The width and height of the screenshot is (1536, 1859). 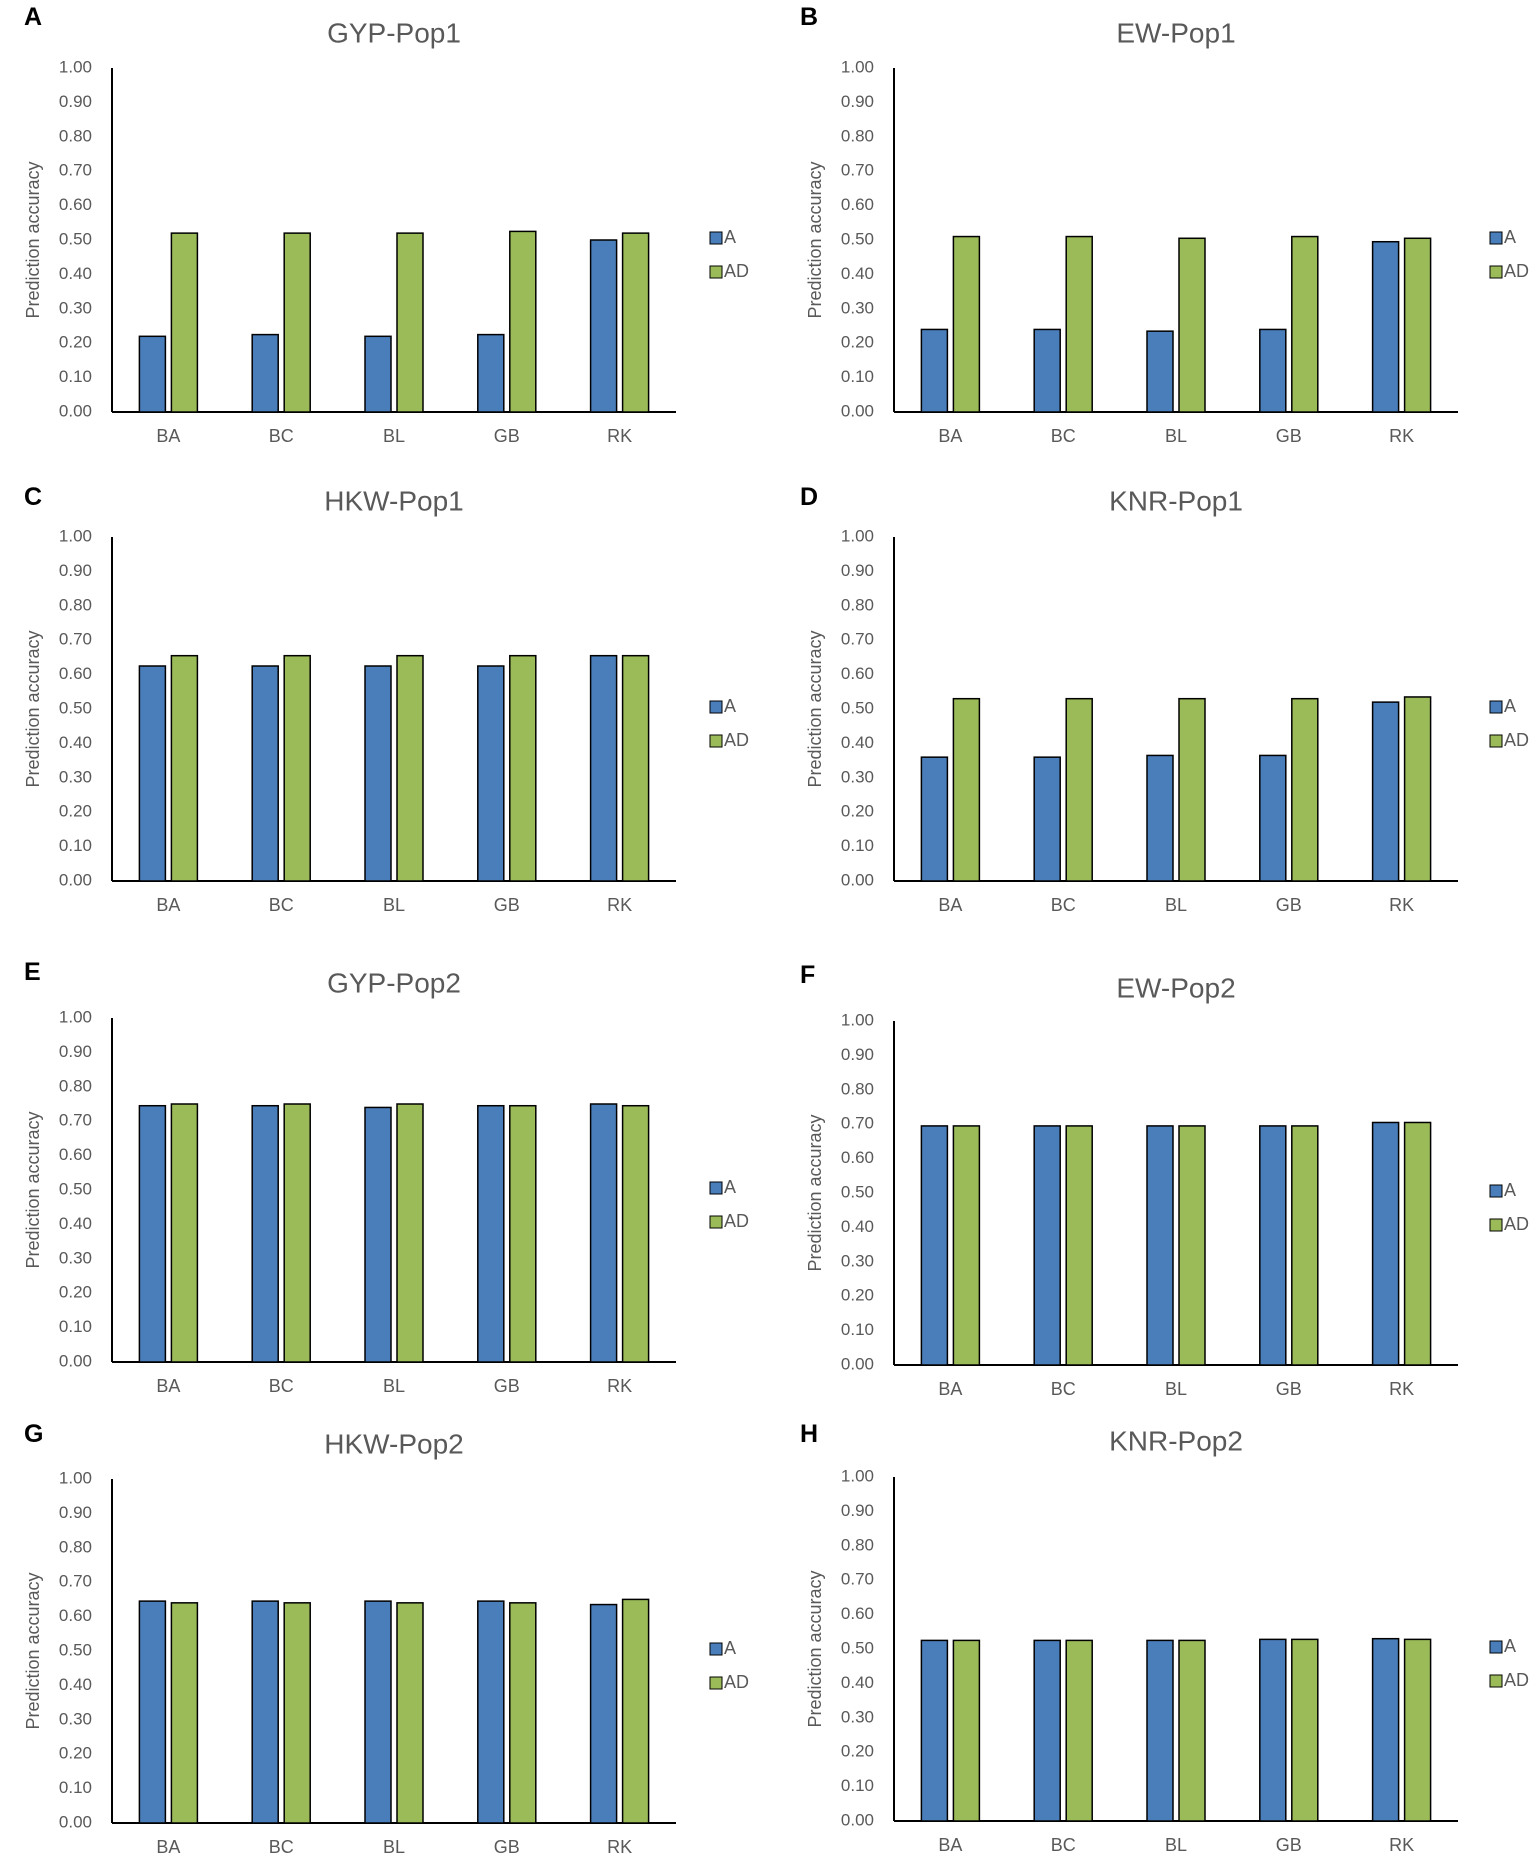 I want to click on x-tick-label: GB, so click(x=1289, y=1389).